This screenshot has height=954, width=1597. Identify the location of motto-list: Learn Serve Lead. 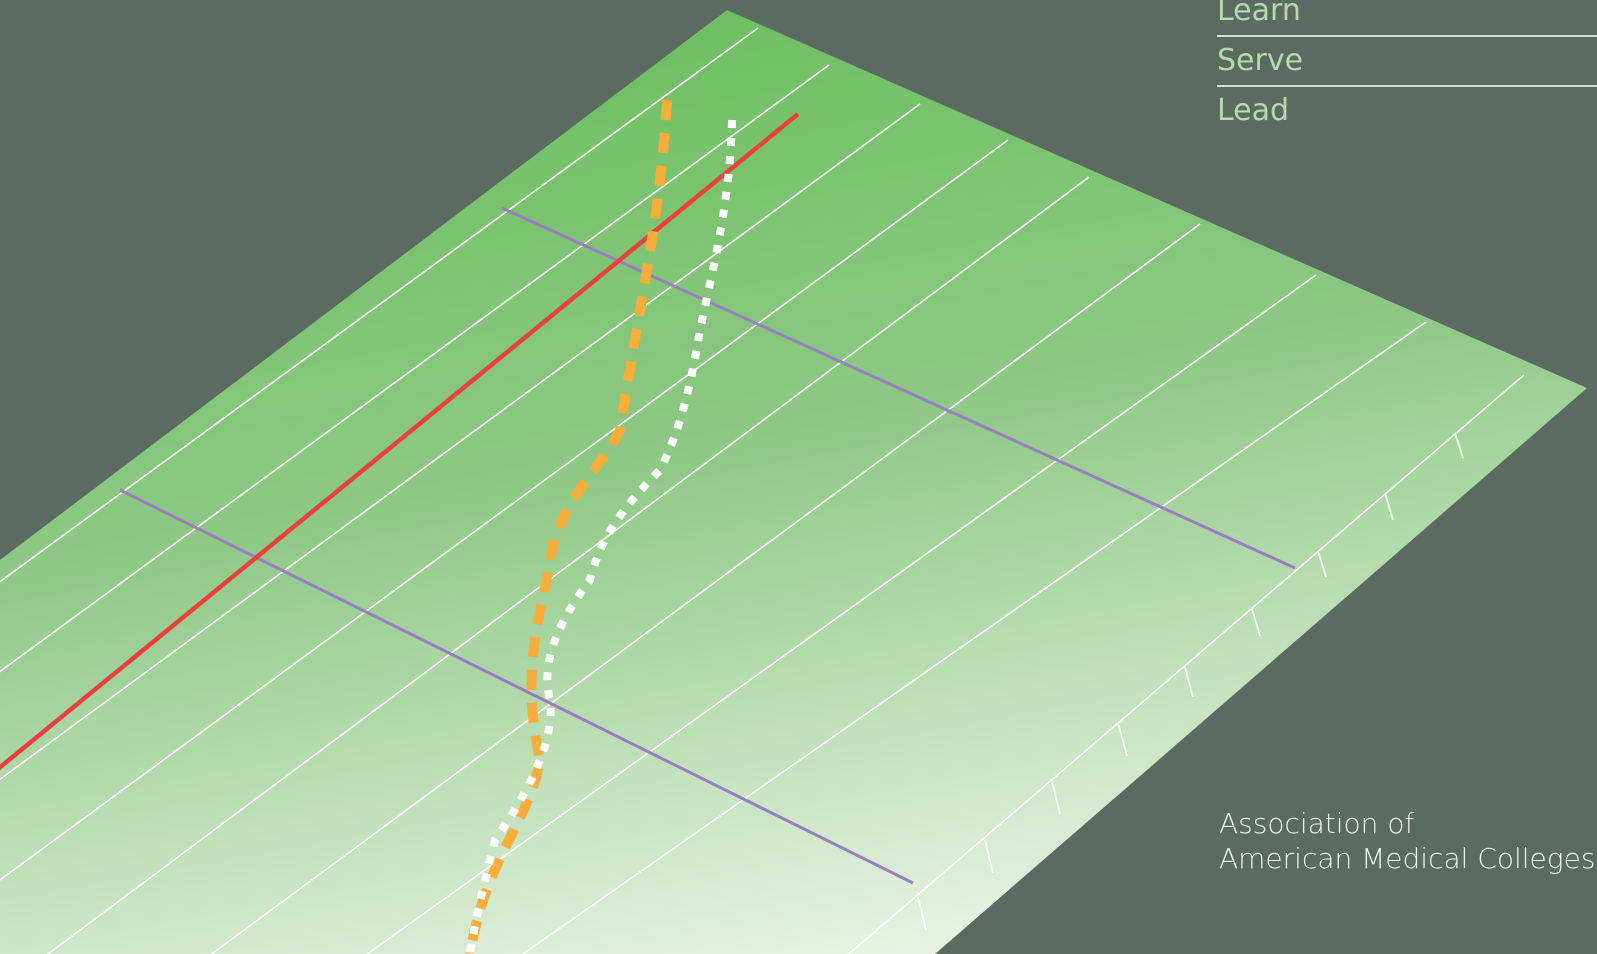
(1407, 67).